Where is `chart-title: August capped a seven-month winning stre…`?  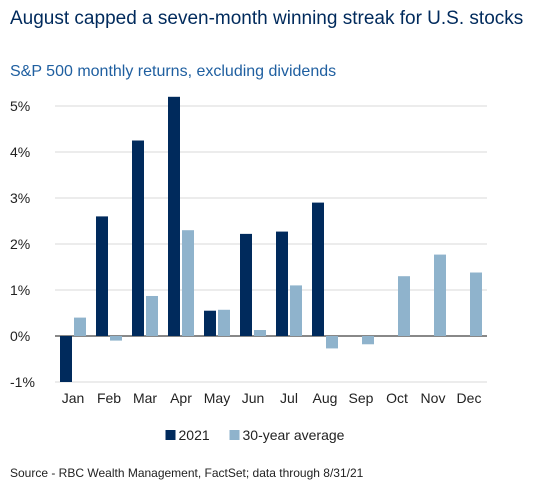 chart-title: August capped a seven-month winning stre… is located at coordinates (267, 18).